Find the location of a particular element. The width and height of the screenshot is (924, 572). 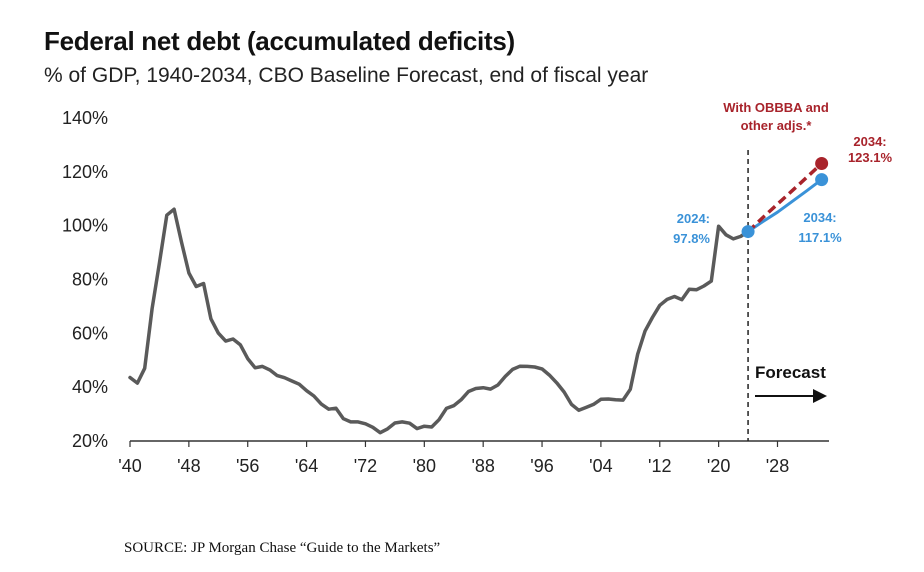

blue-start-marker is located at coordinates (748, 232).